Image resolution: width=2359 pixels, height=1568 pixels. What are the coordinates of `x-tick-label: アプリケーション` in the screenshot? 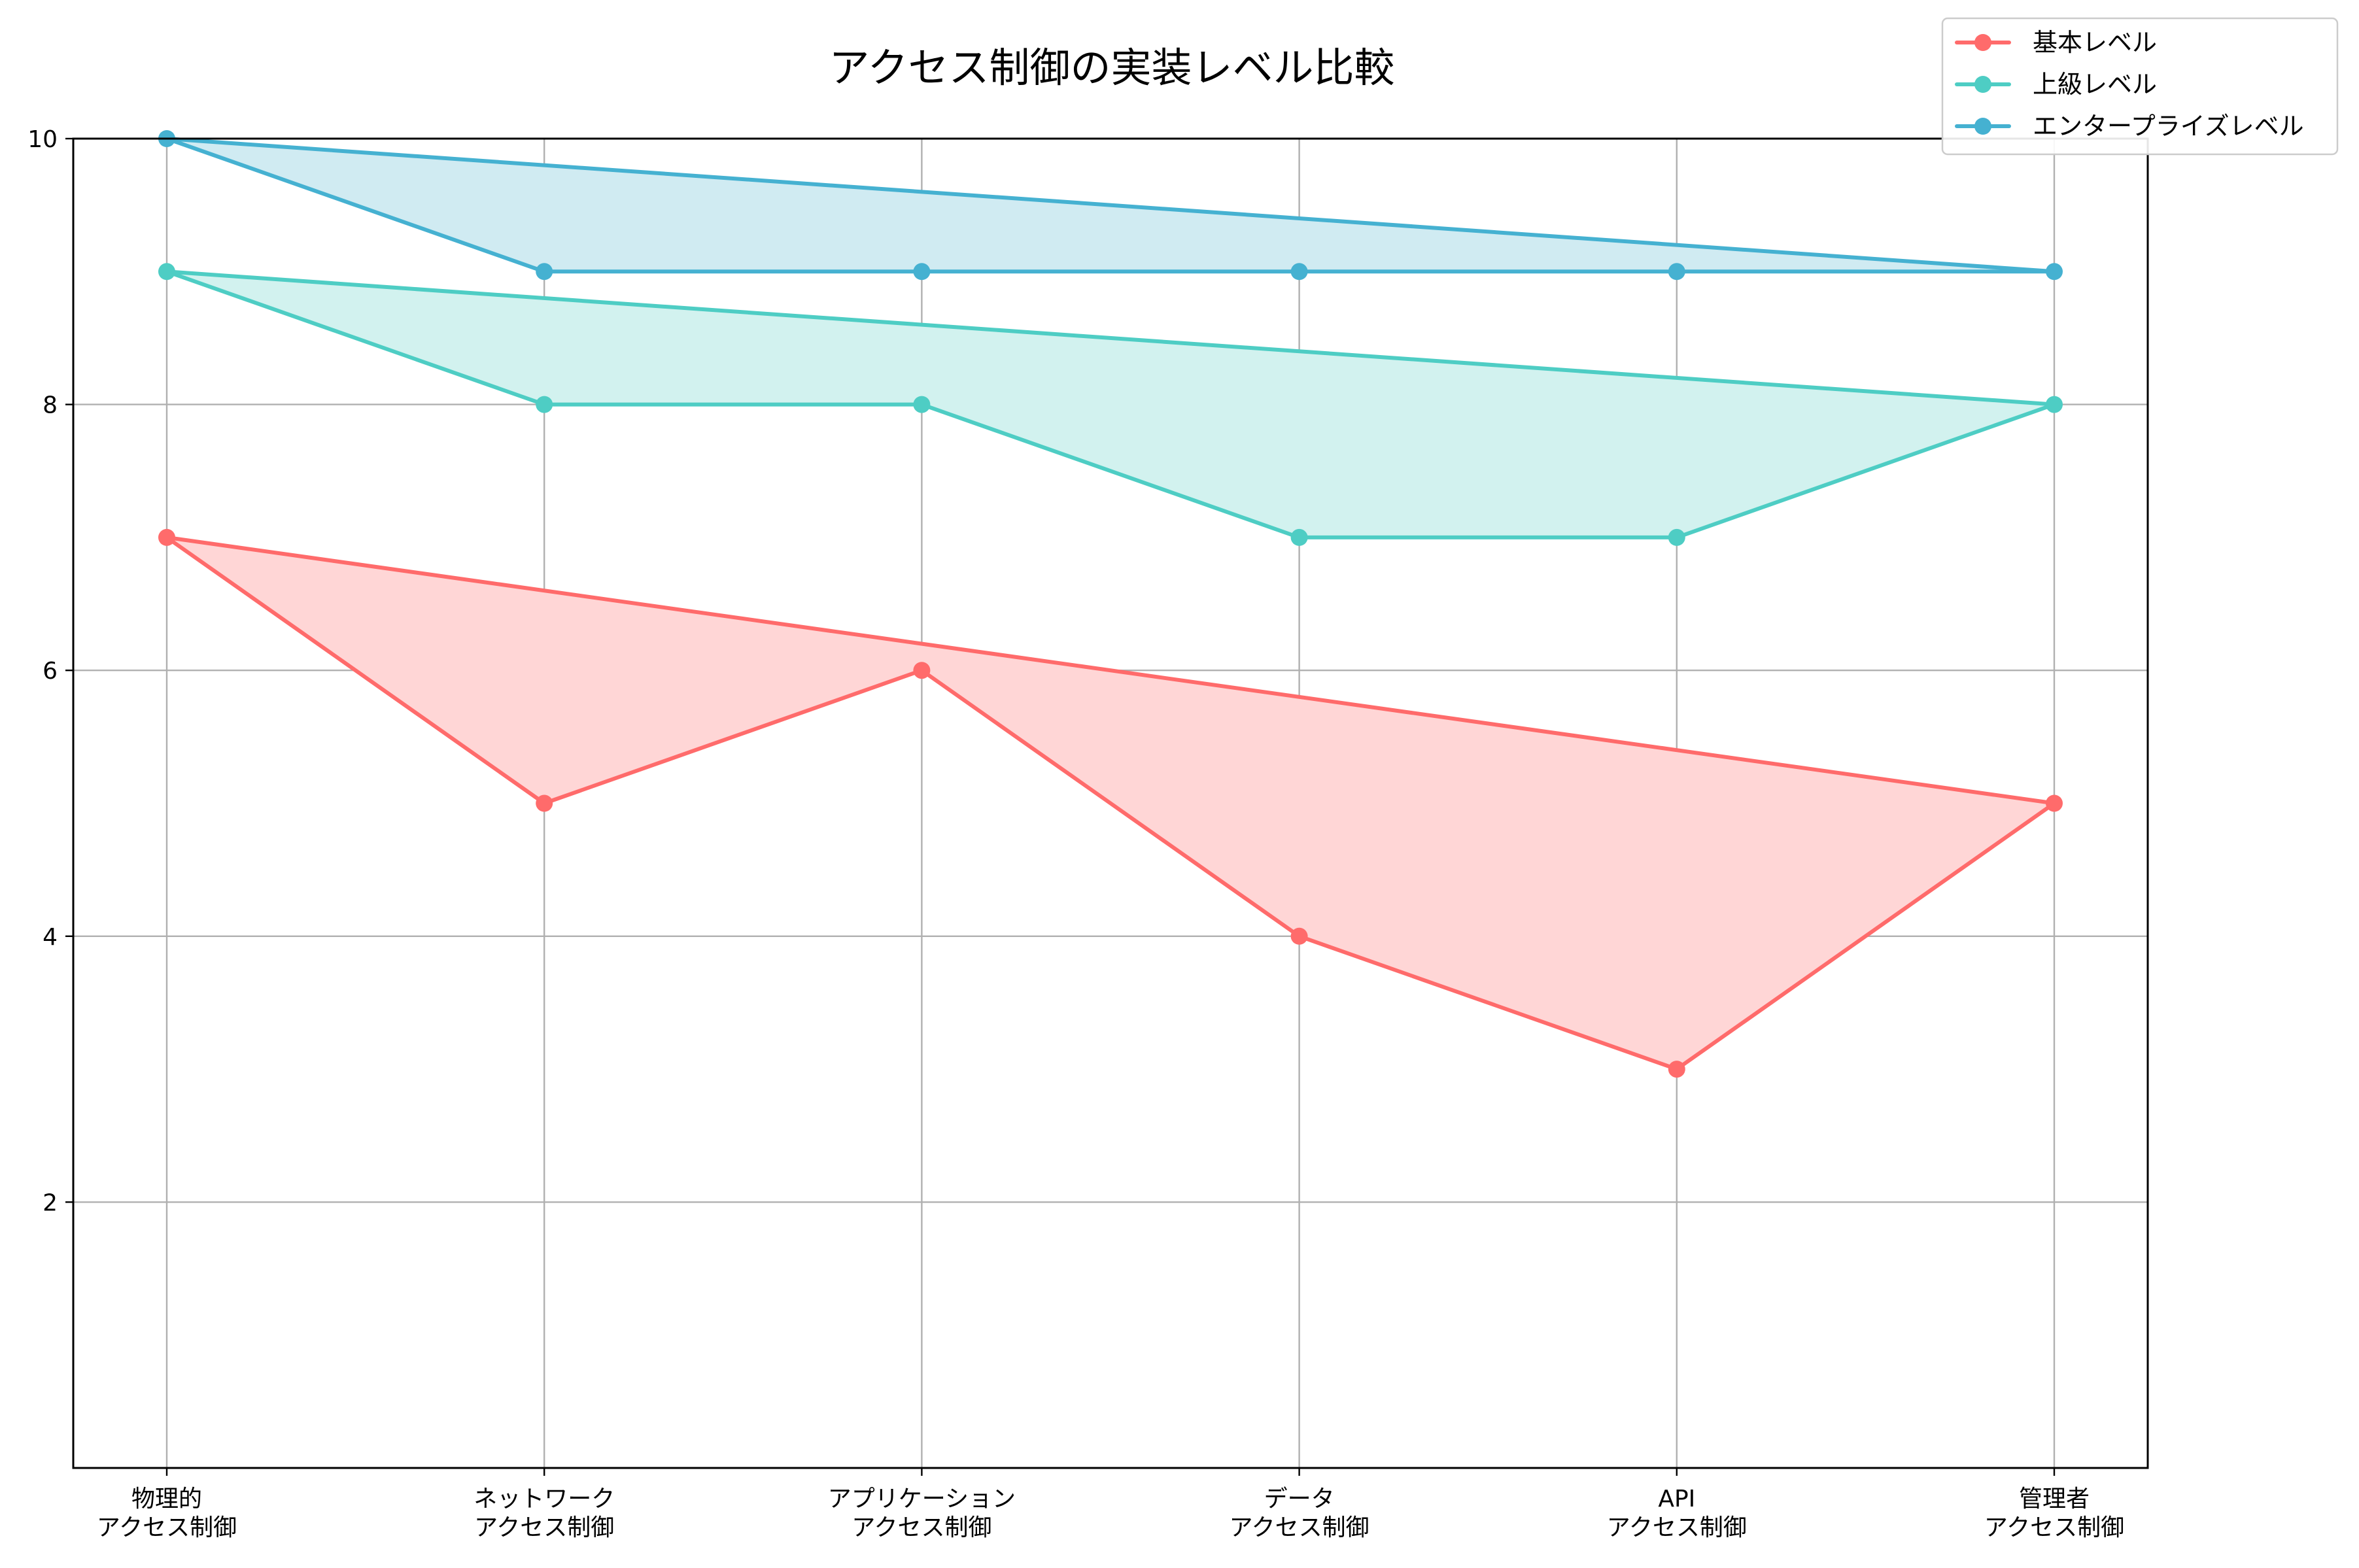 It's located at (922, 1499).